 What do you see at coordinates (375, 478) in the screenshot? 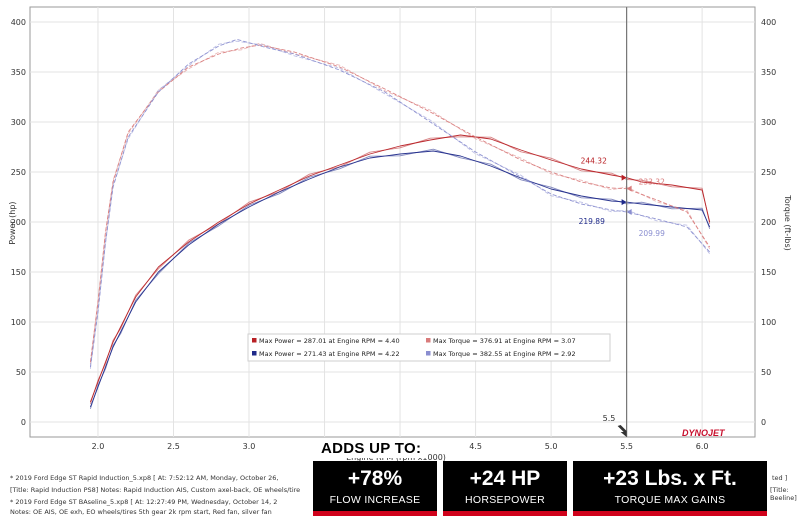
I see `badge-flow-value: +78%` at bounding box center [375, 478].